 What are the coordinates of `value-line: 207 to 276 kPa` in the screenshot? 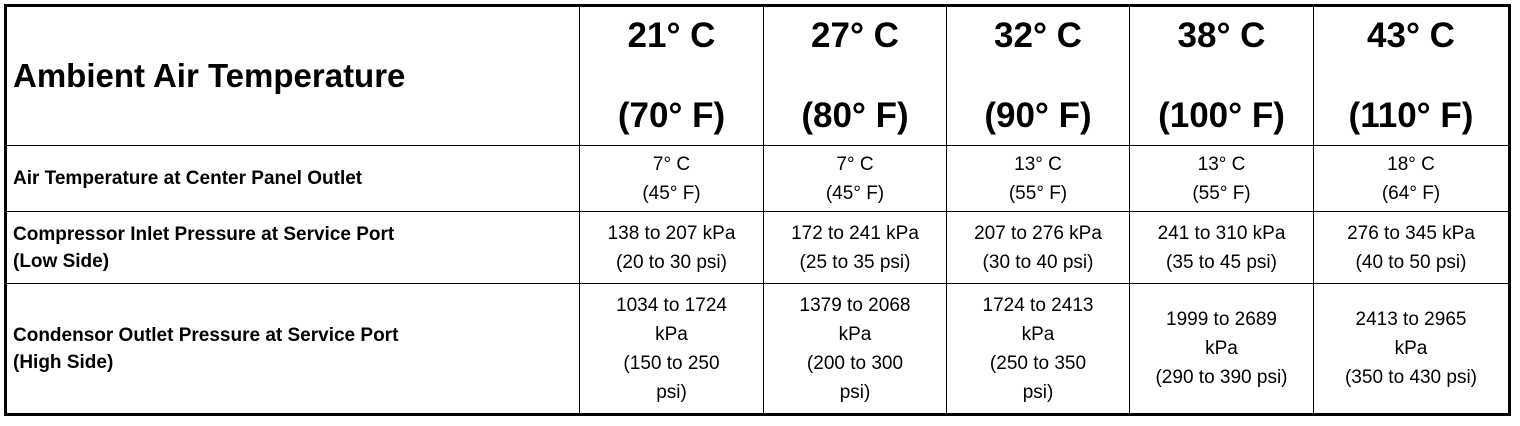 It's located at (1038, 233).